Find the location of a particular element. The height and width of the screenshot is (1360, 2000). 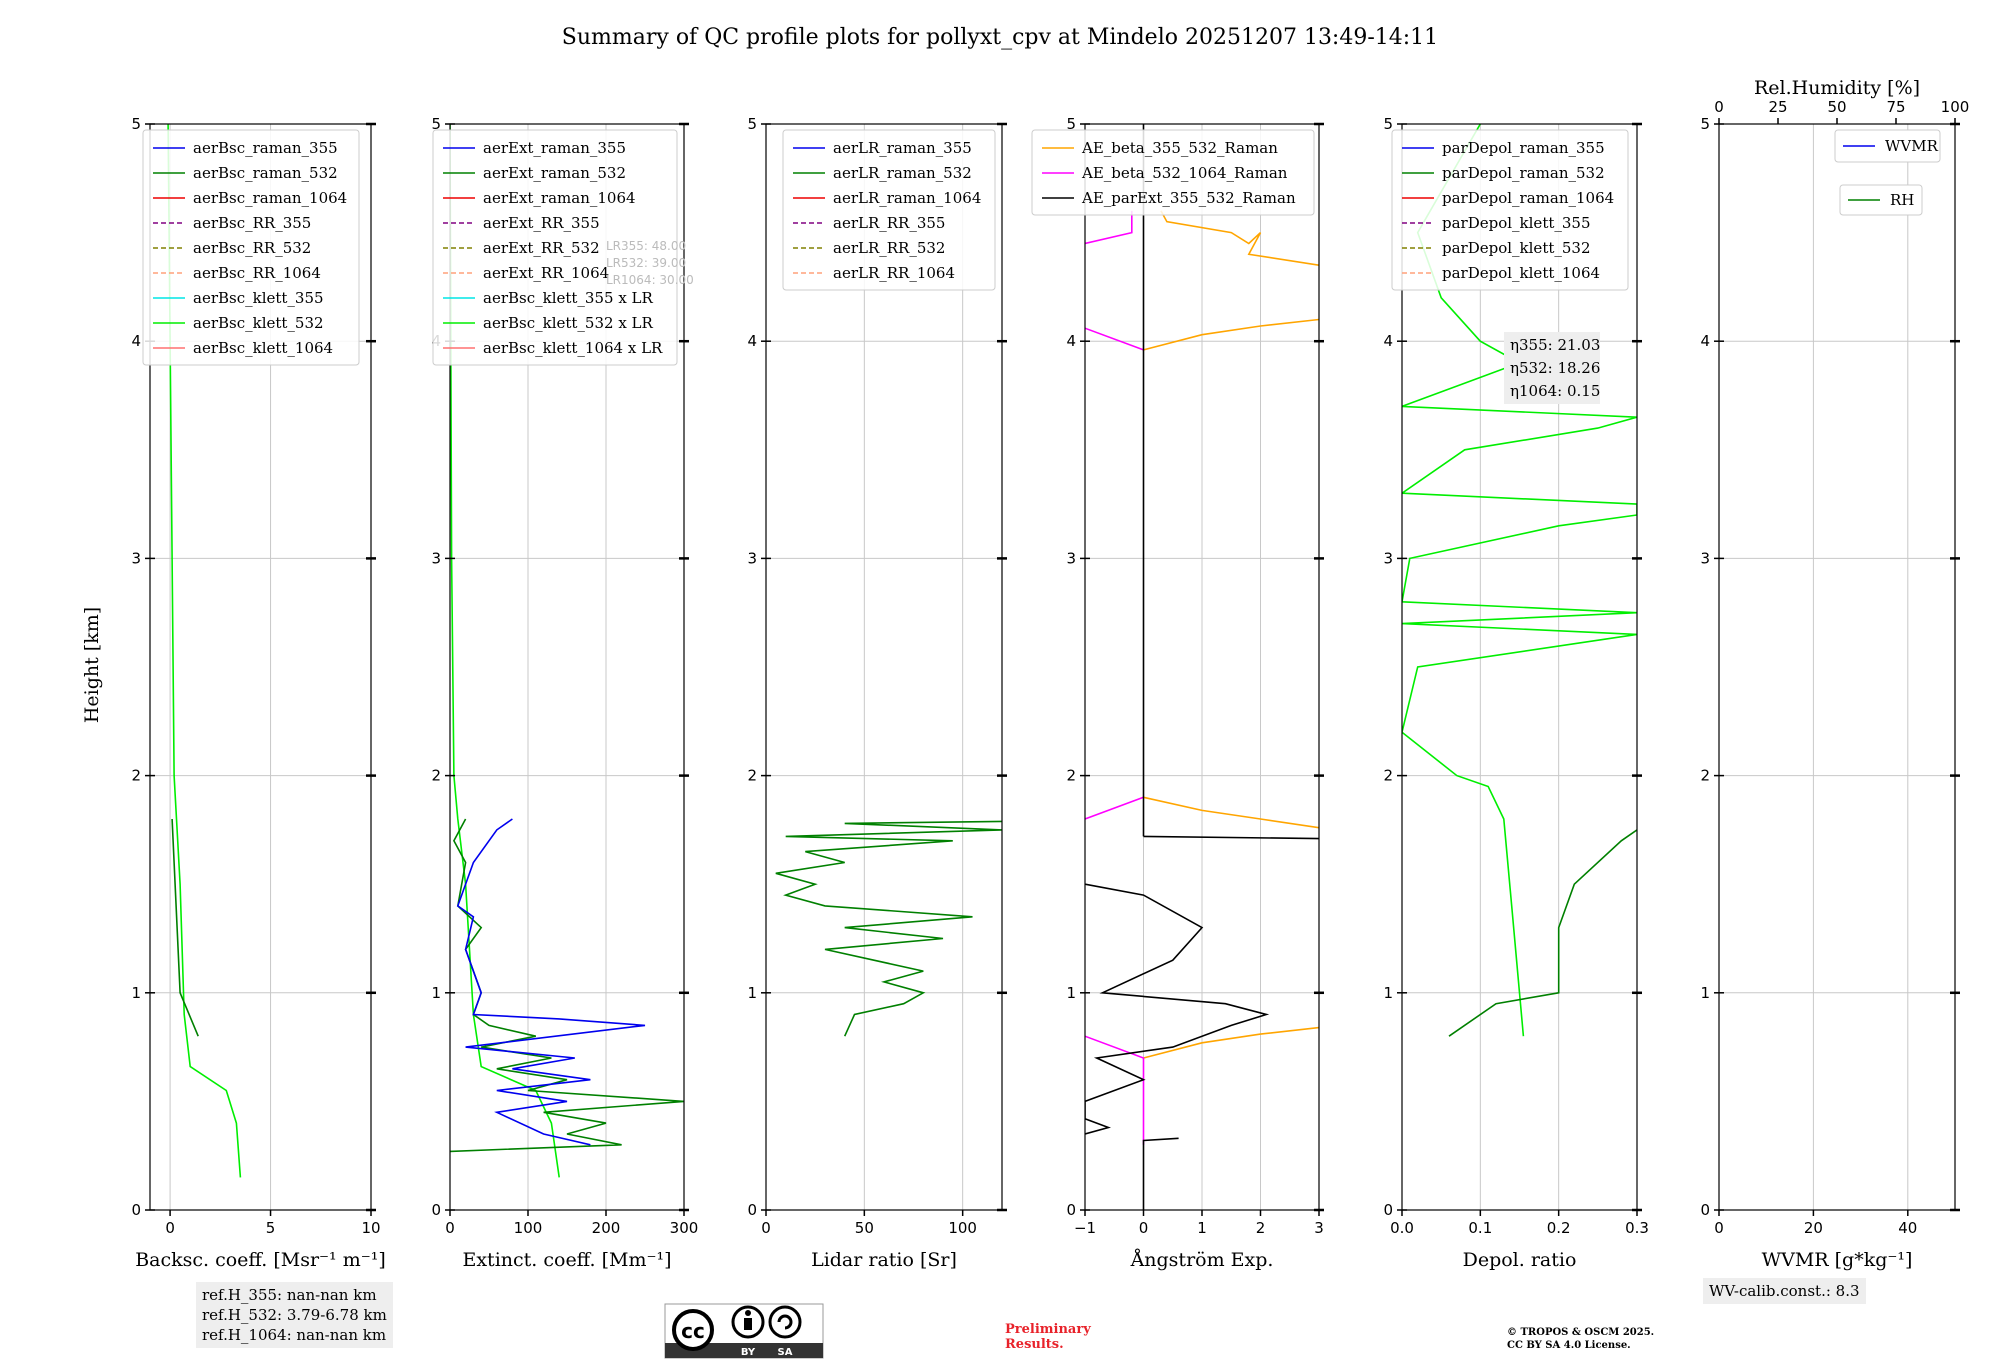

x-tick-label: 2 is located at coordinates (1261, 1228).